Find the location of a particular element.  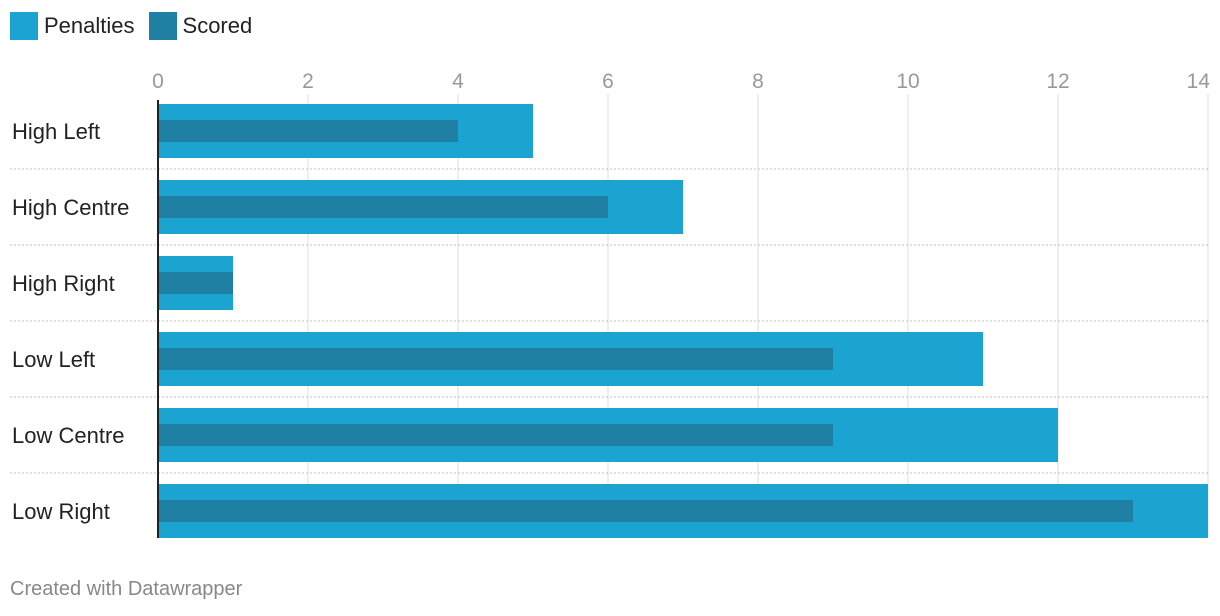

legend: Penalties Scored is located at coordinates (138, 26).